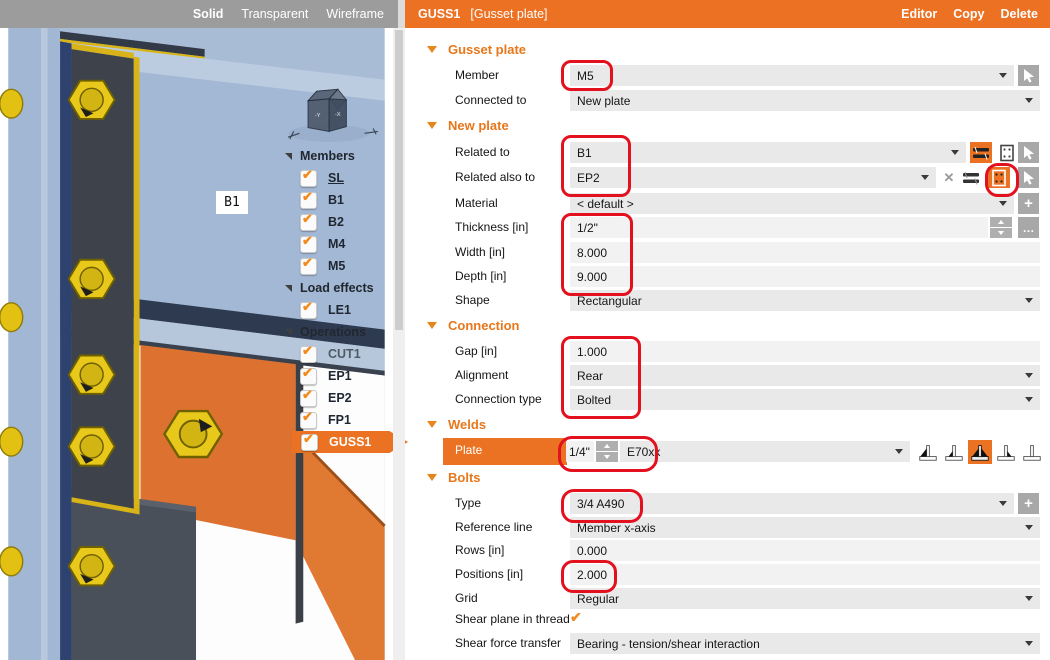 This screenshot has height=660, width=1050. Describe the element at coordinates (308, 353) in the screenshot. I see `checkbox-cut1: ✔` at that location.